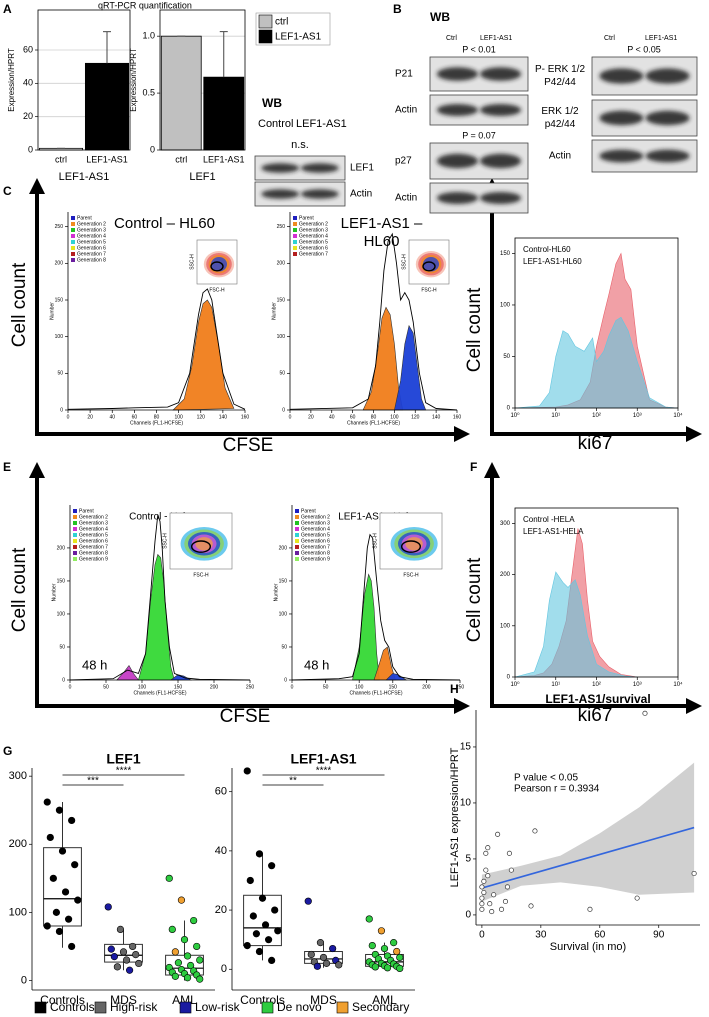 The height and width of the screenshot is (1017, 709). What do you see at coordinates (505, 524) in the screenshot?
I see `y-tick-label: 300` at bounding box center [505, 524].